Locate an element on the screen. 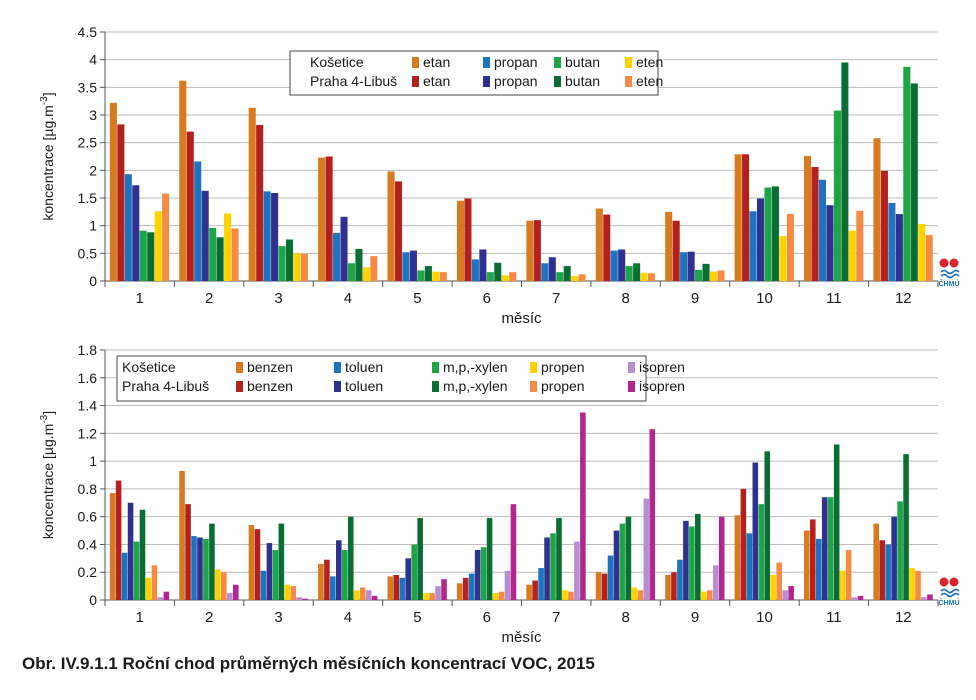 This screenshot has width=976, height=700. bar-eten-kosetice-m10 is located at coordinates (783, 258).